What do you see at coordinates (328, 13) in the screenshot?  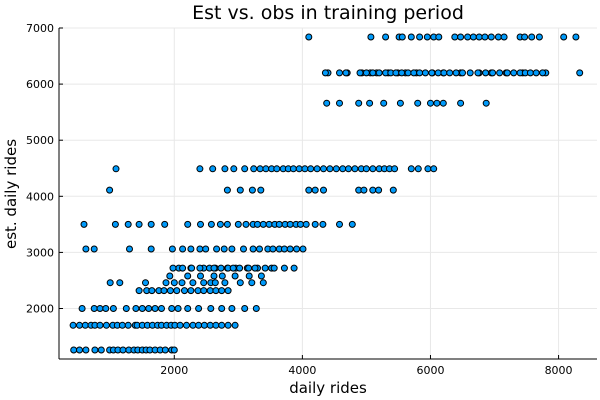 I see `chart-title: Est vs. obs in training period` at bounding box center [328, 13].